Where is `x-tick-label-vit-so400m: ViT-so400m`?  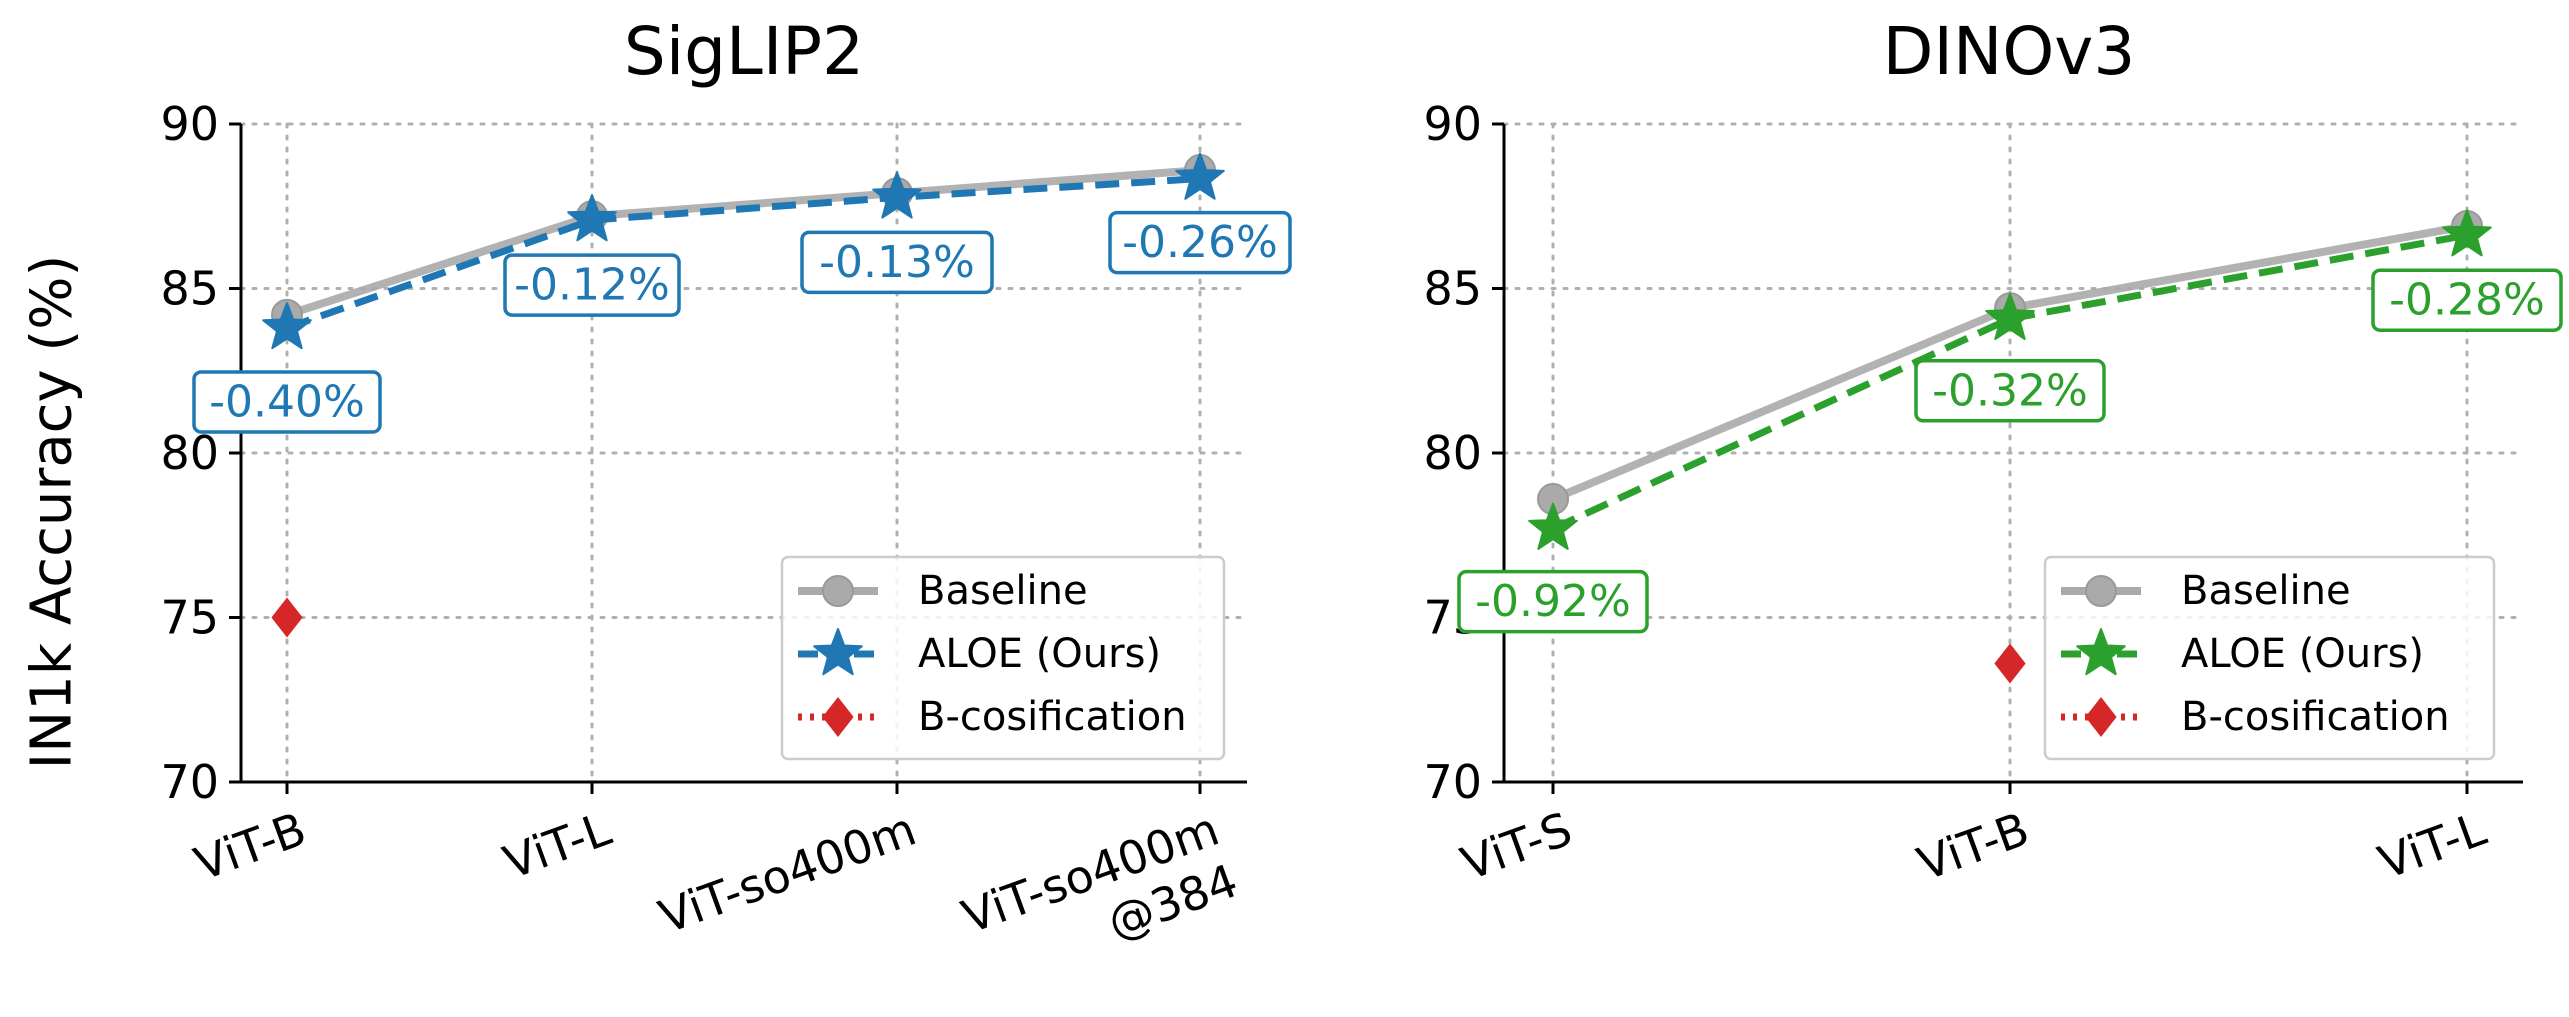 x-tick-label-vit-so400m: ViT-so400m is located at coordinates (787, 873).